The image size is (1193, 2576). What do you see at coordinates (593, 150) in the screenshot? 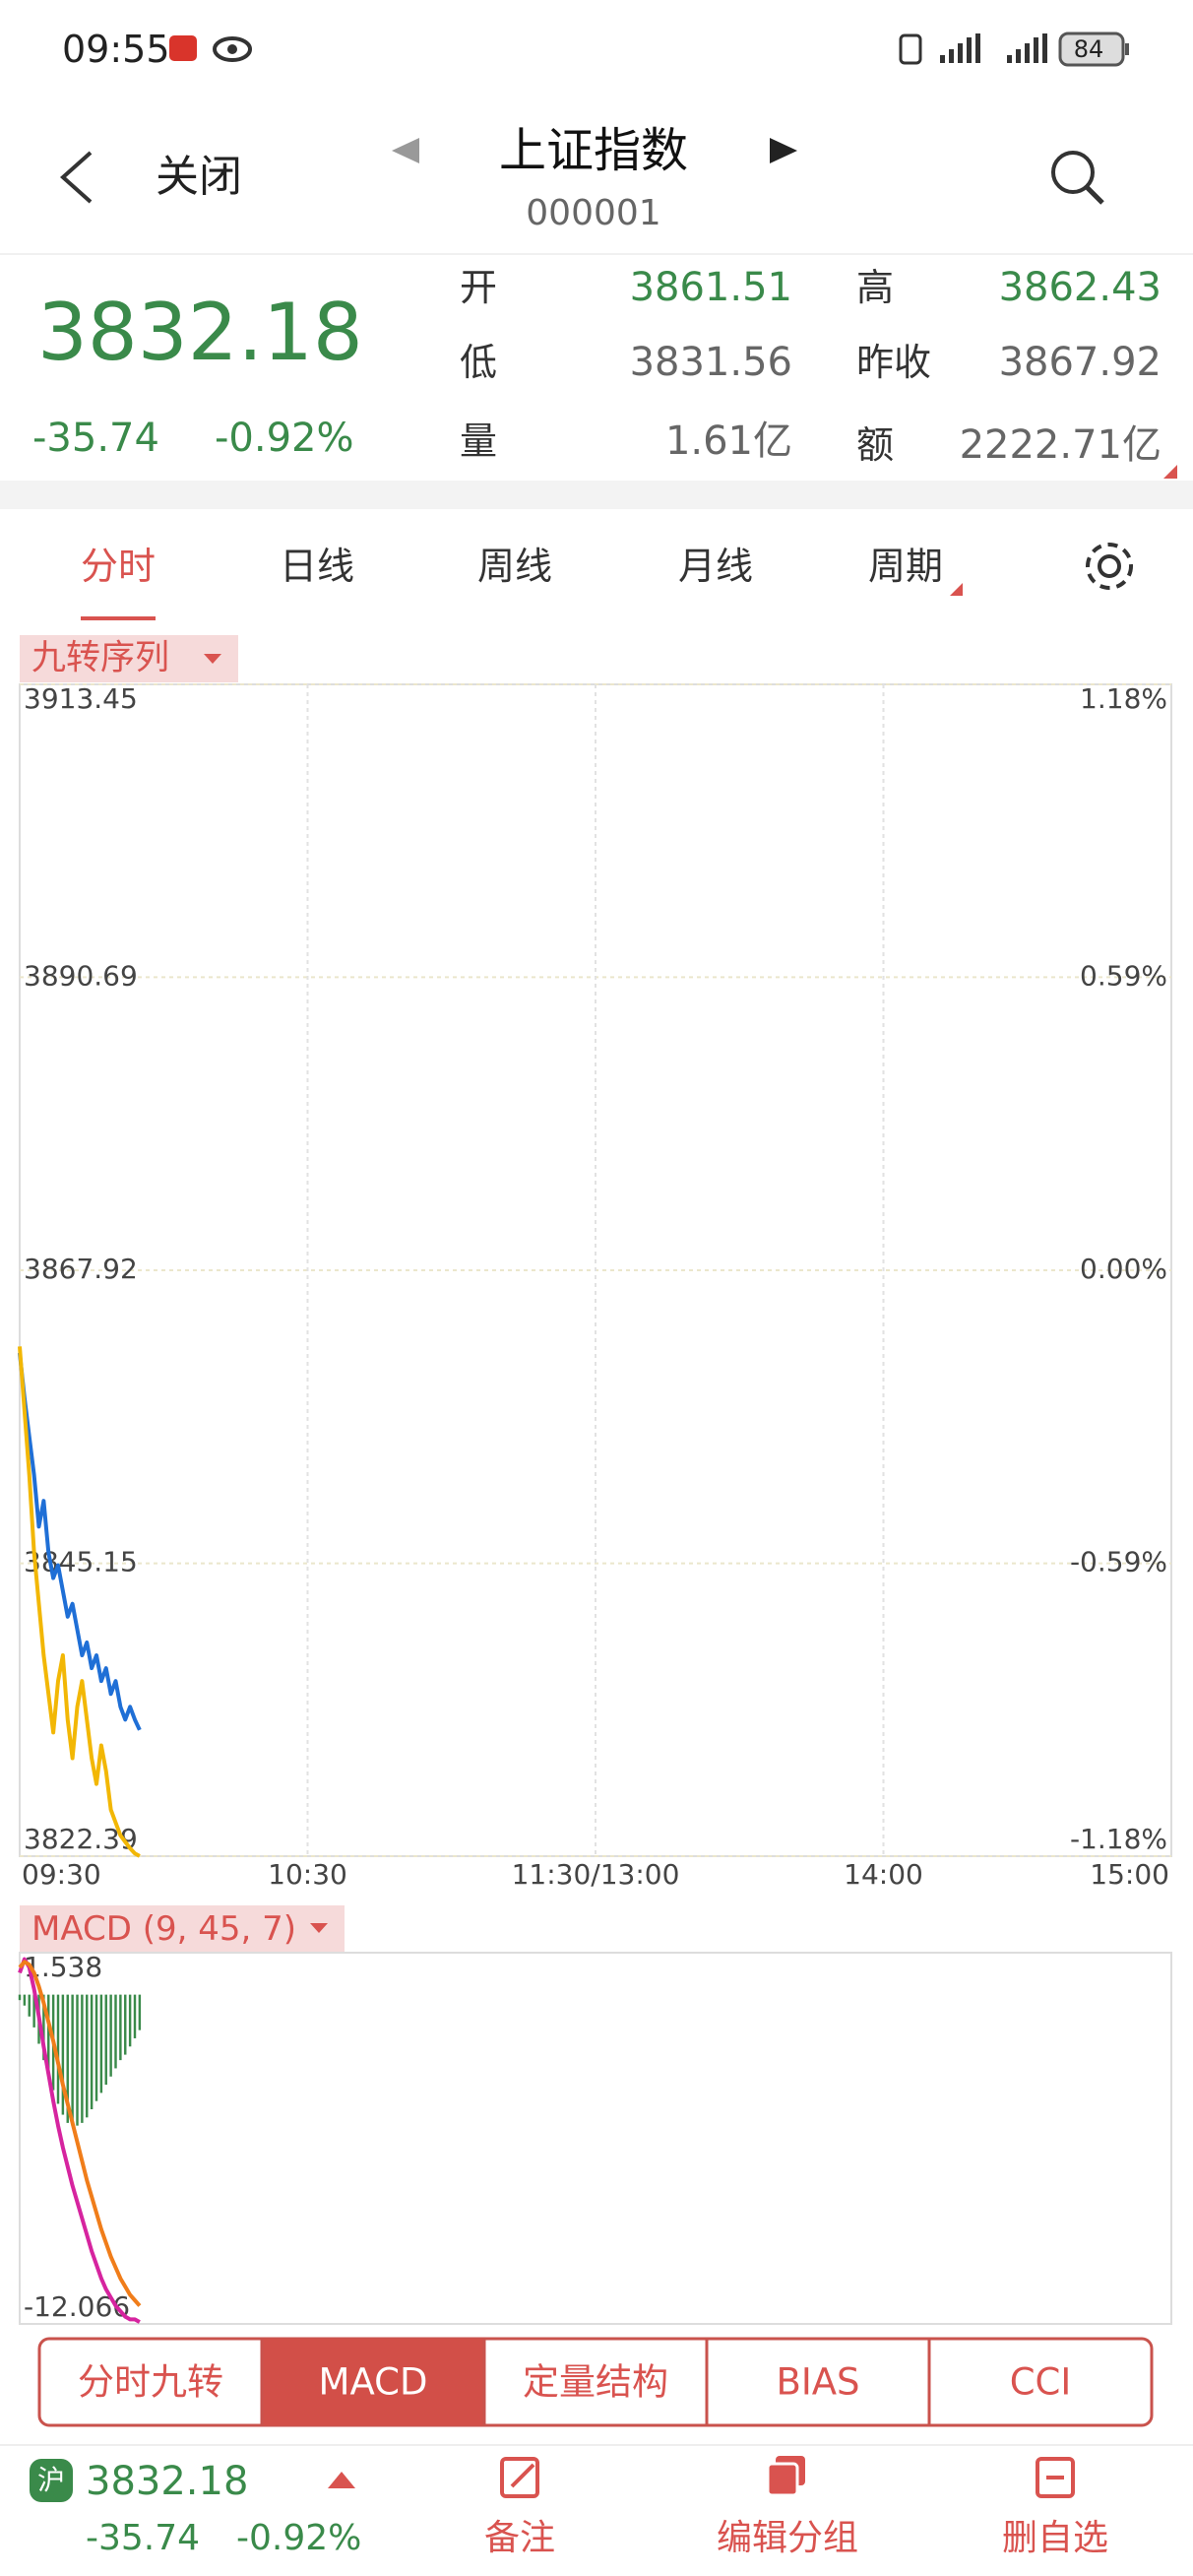
I see `index-title: 上证指数` at bounding box center [593, 150].